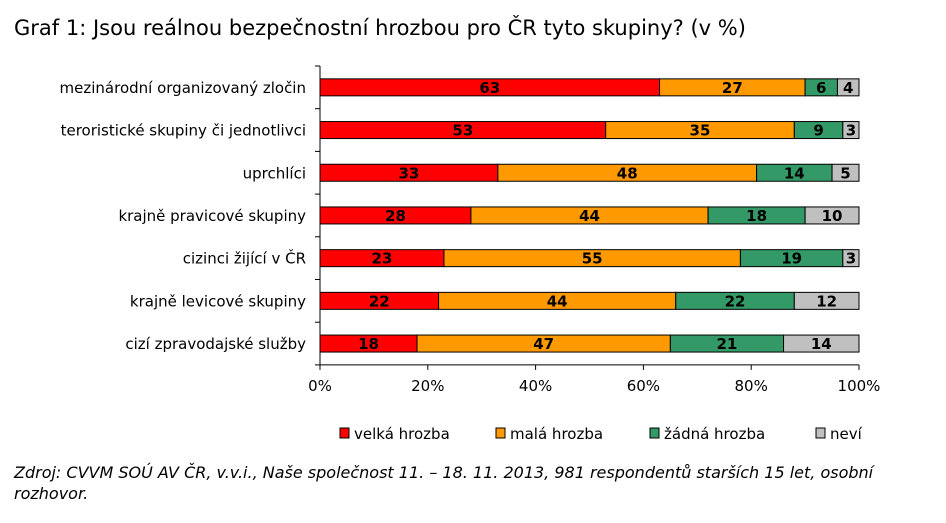  What do you see at coordinates (543, 344) in the screenshot?
I see `bar-value-label: 47` at bounding box center [543, 344].